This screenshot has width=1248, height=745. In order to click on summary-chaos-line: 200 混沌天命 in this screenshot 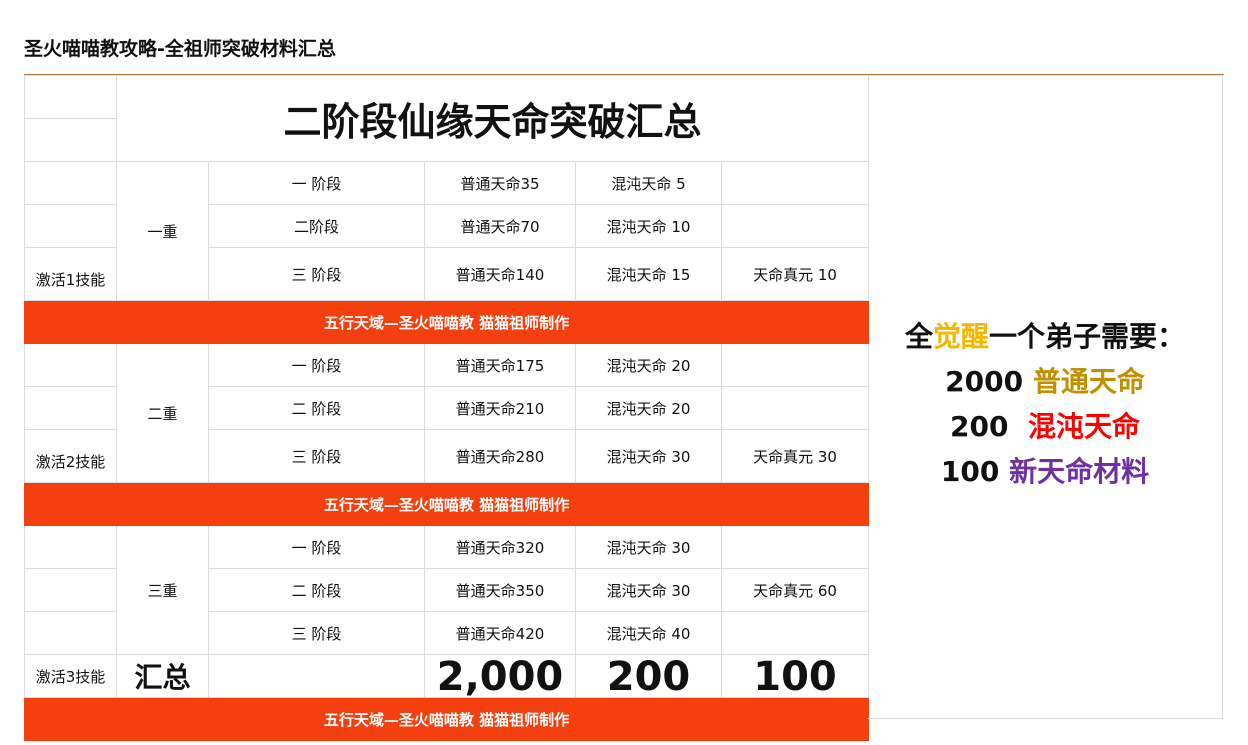, I will do `click(1045, 426)`.